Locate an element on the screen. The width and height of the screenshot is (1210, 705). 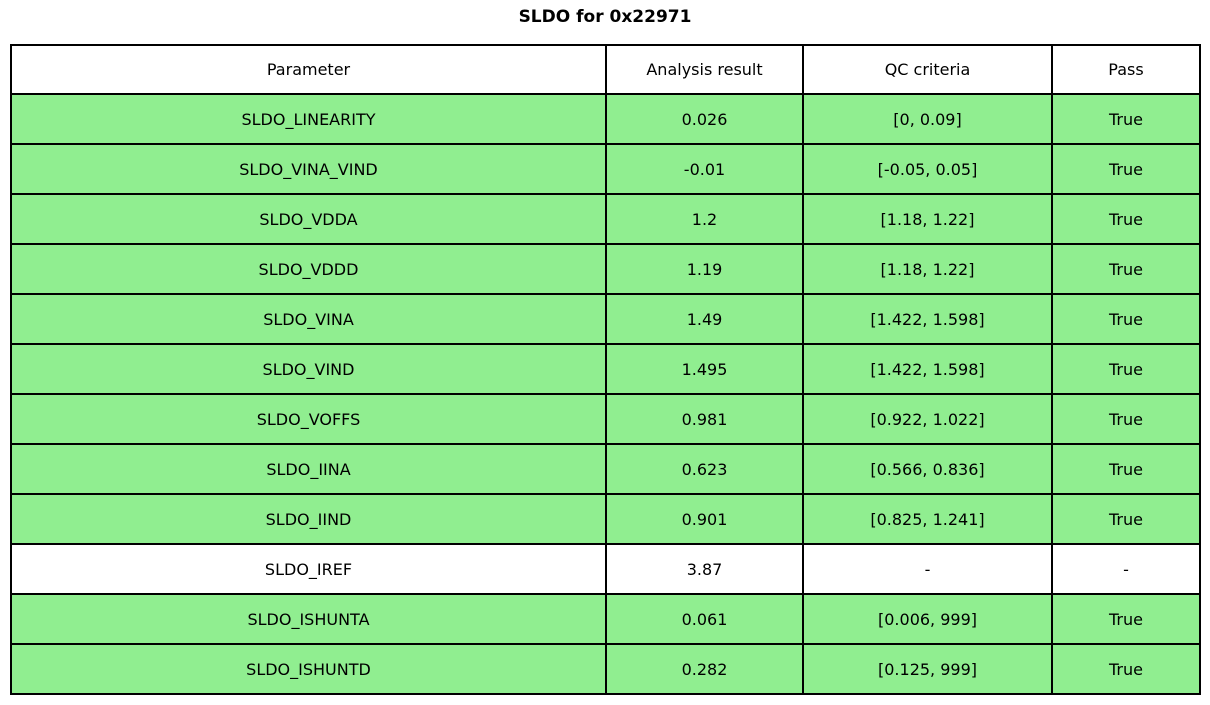
cell-parameter: SLDO_IINA is located at coordinates (308, 469).